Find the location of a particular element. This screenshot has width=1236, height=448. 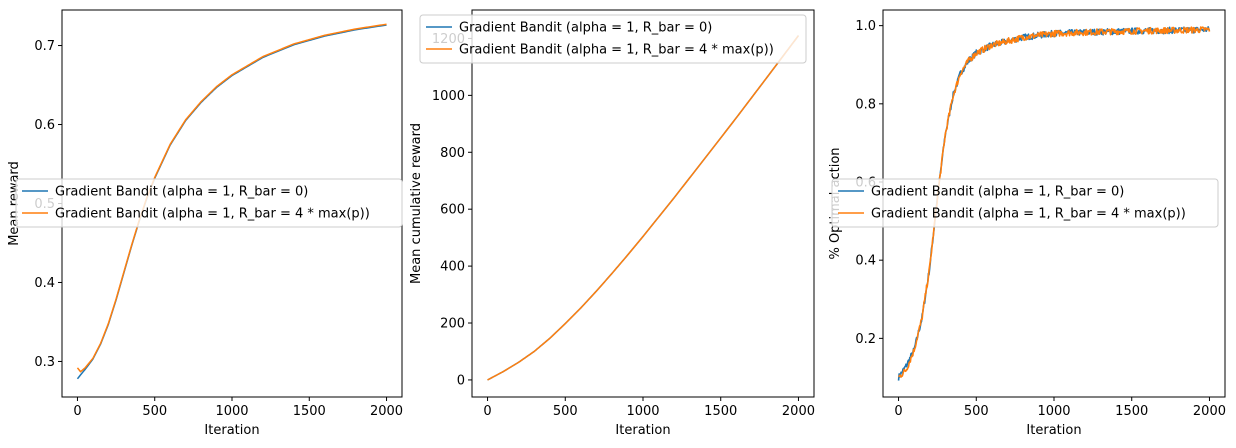

y-tick-label: 800 is located at coordinates (452, 153).